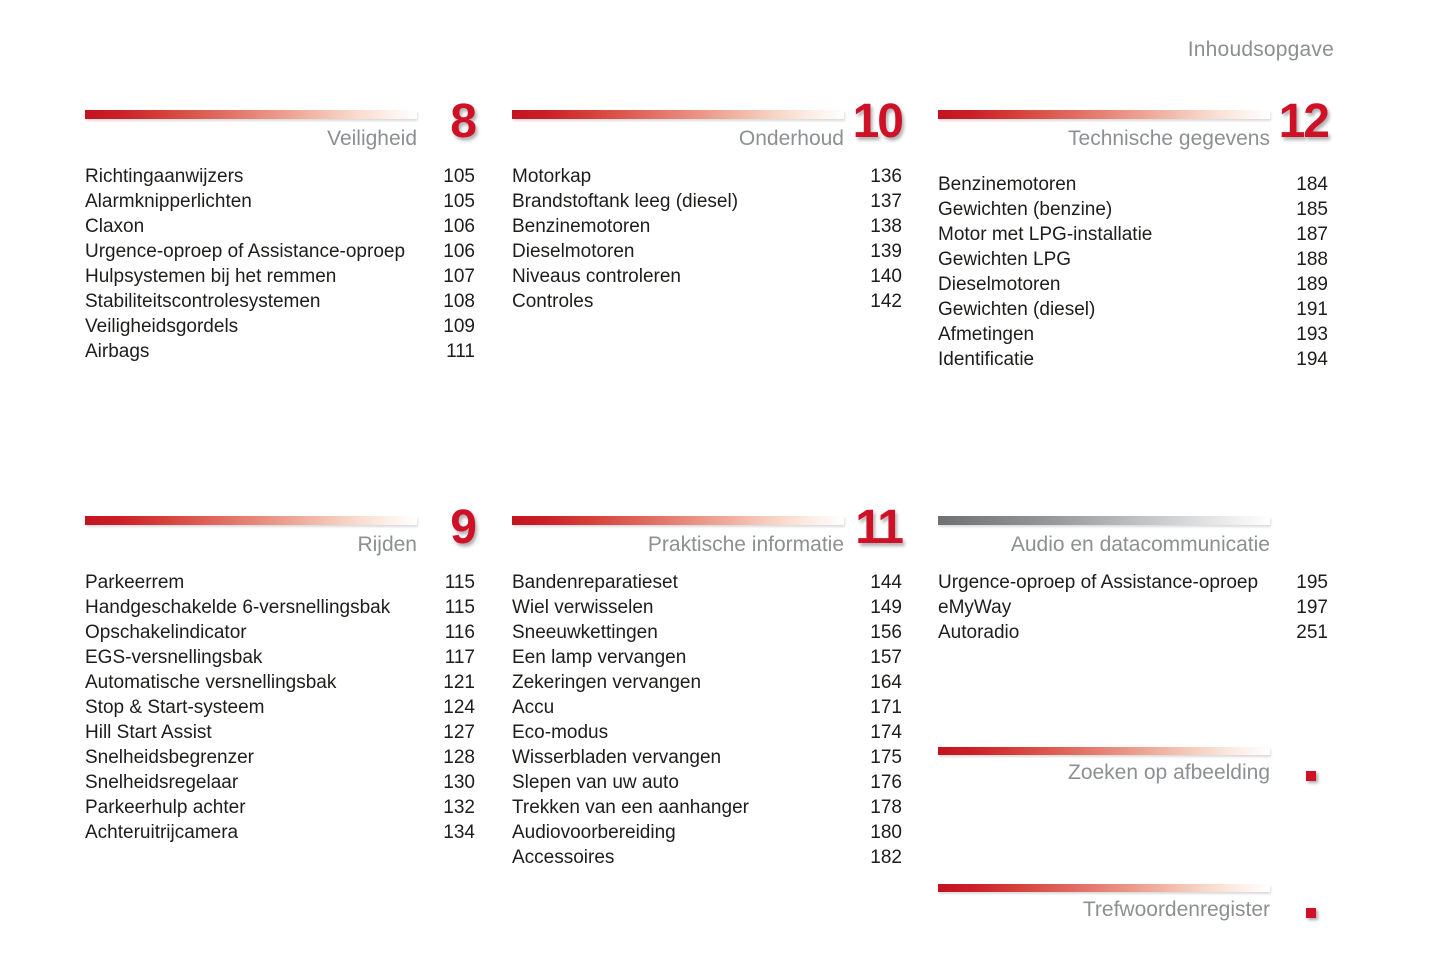 The height and width of the screenshot is (964, 1445). Describe the element at coordinates (707, 857) in the screenshot. I see `toc-entry: Accessoires 182` at that location.